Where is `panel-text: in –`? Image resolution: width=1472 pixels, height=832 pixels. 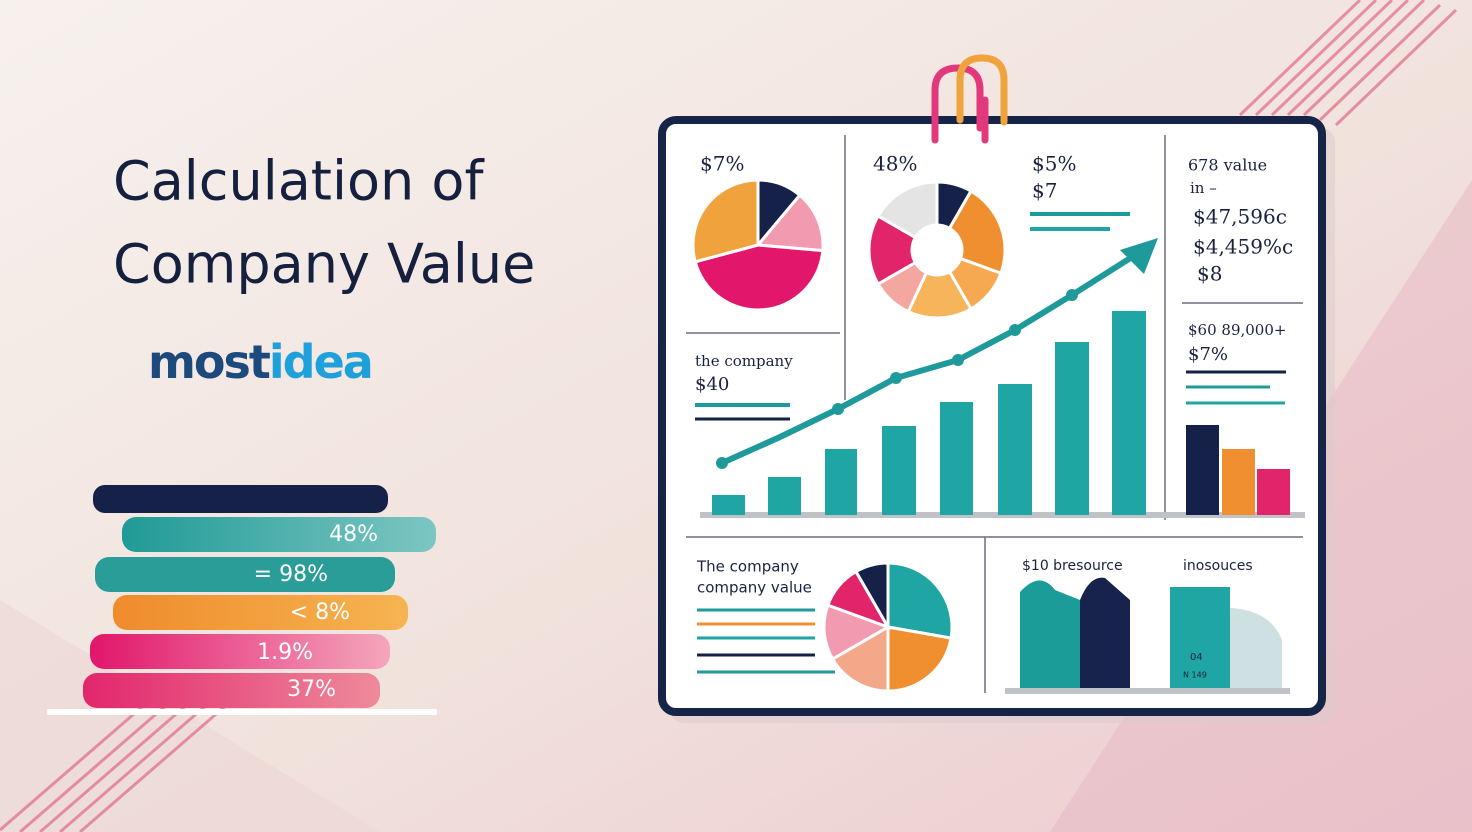
panel-text: in – is located at coordinates (1203, 188).